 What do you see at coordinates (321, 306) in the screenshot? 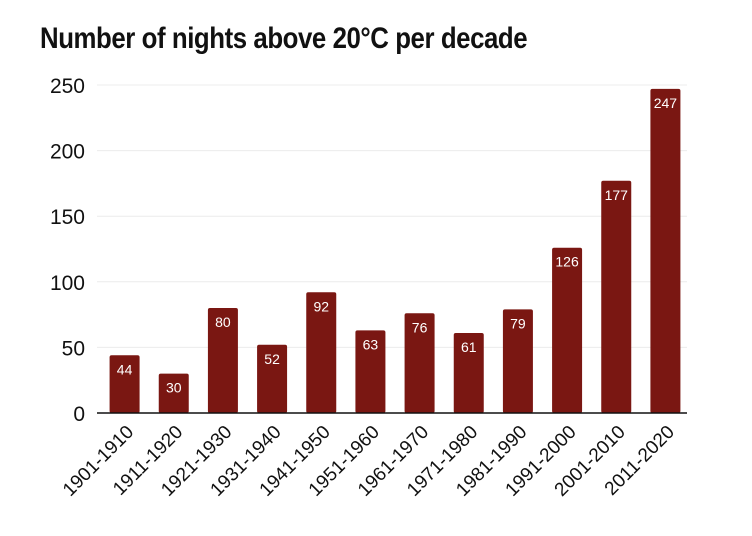
I see `bar-value-label: 92` at bounding box center [321, 306].